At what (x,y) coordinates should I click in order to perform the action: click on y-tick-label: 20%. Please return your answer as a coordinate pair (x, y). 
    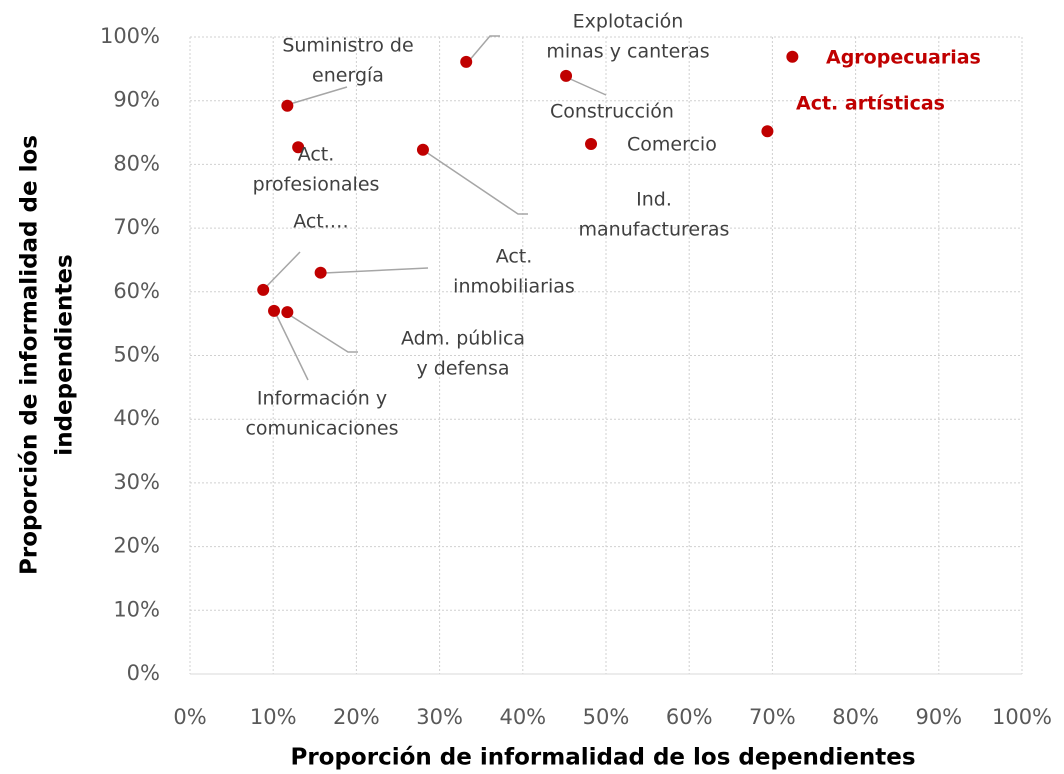
    Looking at the image, I should click on (136, 546).